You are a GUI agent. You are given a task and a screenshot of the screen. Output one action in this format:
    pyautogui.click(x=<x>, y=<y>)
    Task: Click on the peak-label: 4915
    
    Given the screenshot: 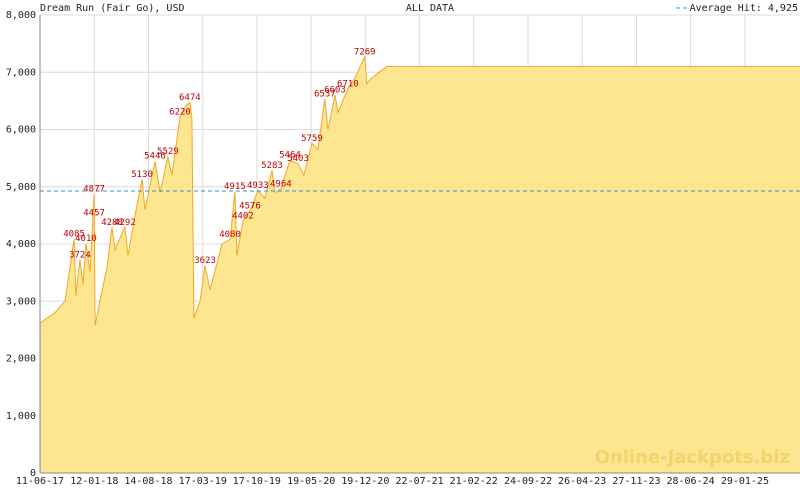 What is the action you would take?
    pyautogui.click(x=235, y=187)
    